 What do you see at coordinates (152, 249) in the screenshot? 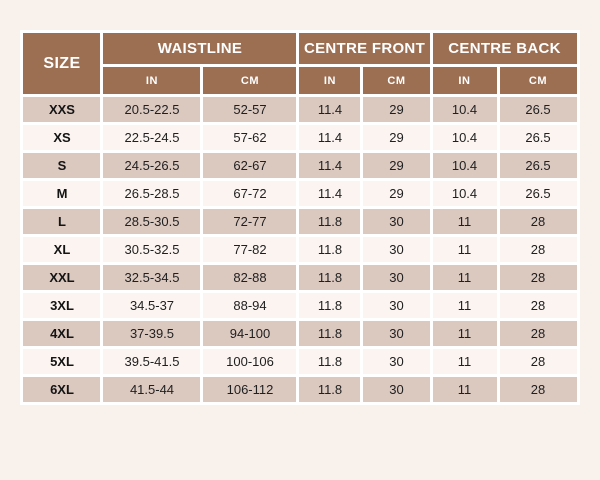
I see `cell-waistline-in: 30.5-32.5` at bounding box center [152, 249].